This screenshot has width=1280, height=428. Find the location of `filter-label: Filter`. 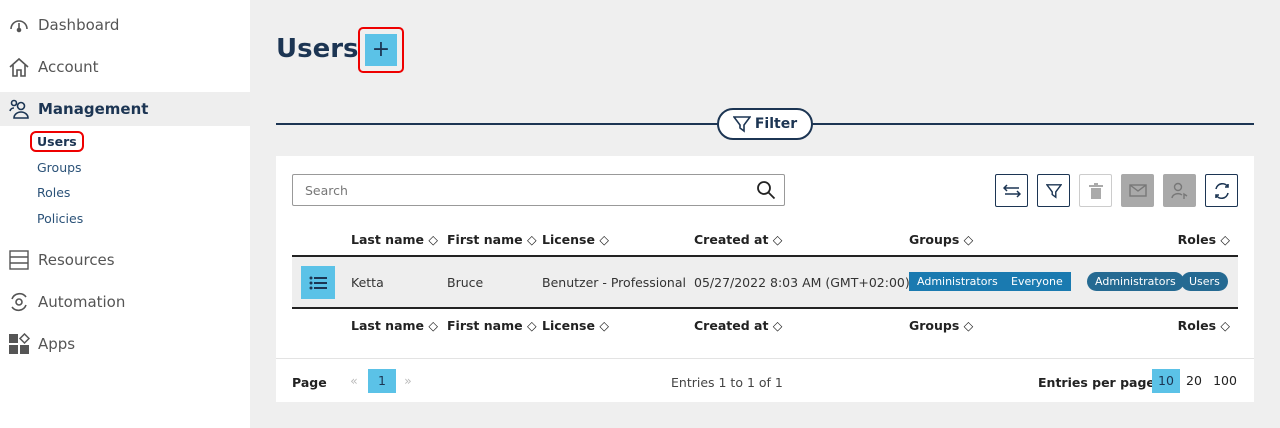

filter-label: Filter is located at coordinates (776, 124).